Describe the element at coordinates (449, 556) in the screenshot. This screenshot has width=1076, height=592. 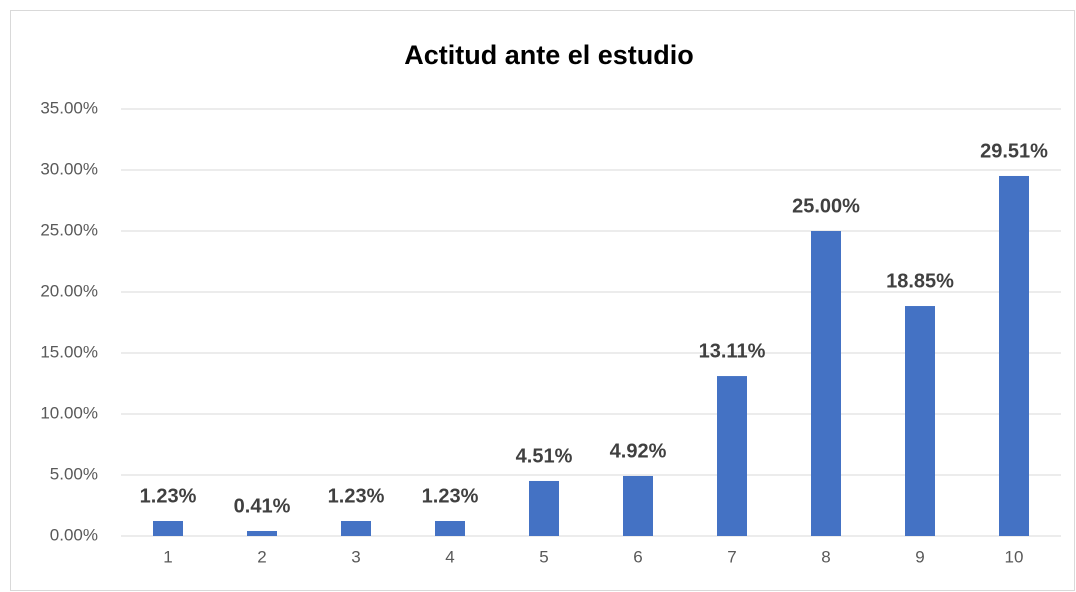
I see `x-tick-label: 4` at that location.